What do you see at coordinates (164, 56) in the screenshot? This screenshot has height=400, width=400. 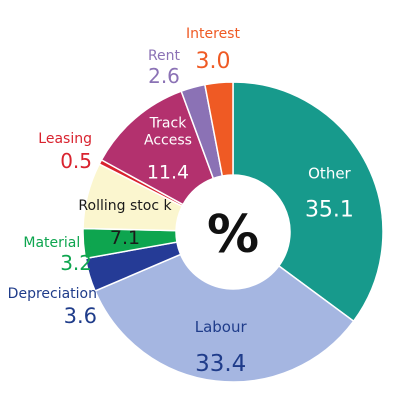 I see `slice-label-rent: Rent` at bounding box center [164, 56].